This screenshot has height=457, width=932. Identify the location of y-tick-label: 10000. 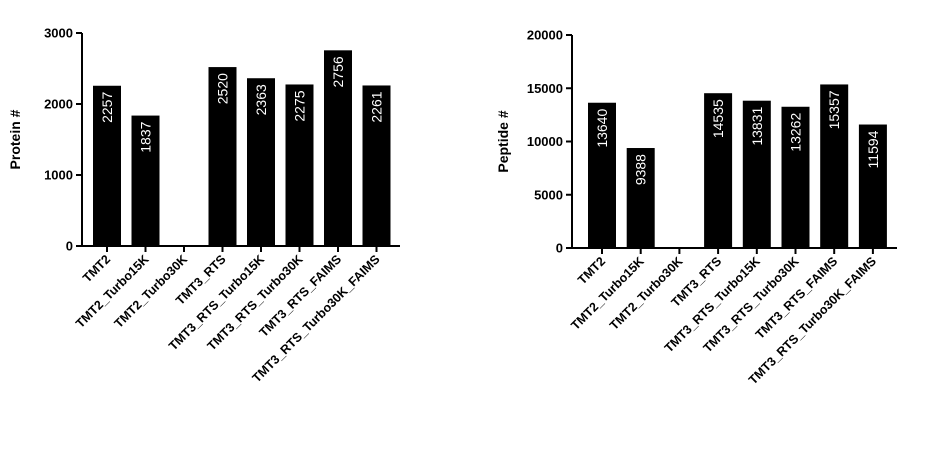
(545, 141).